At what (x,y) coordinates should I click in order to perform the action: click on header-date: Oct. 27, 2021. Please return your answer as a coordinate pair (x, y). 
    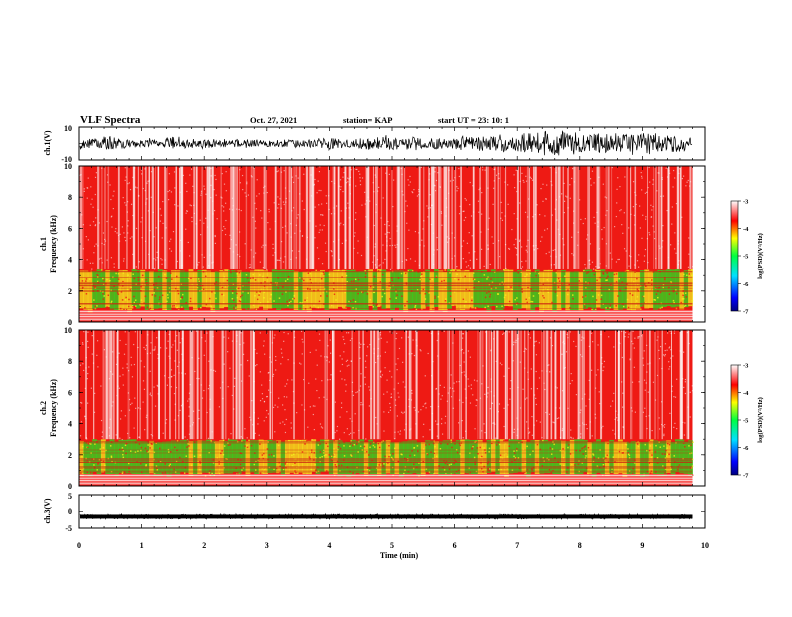
    Looking at the image, I should click on (273, 120).